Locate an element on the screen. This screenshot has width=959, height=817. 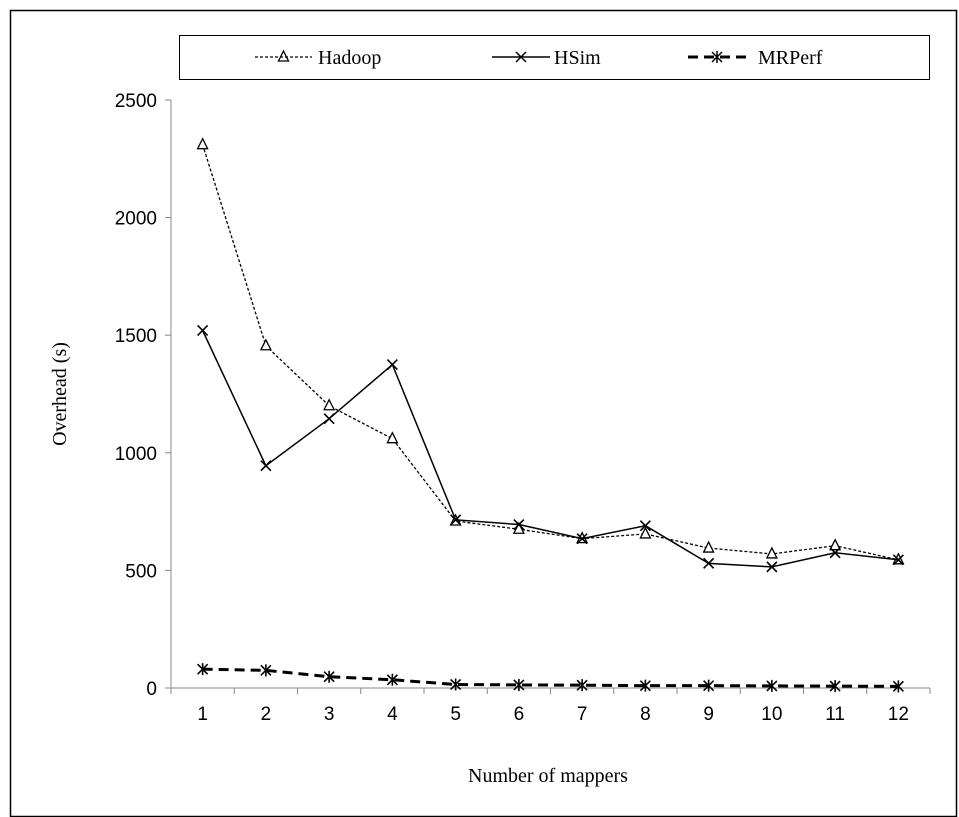
legend: Hadoop HSim MRPerf is located at coordinates (554, 57).